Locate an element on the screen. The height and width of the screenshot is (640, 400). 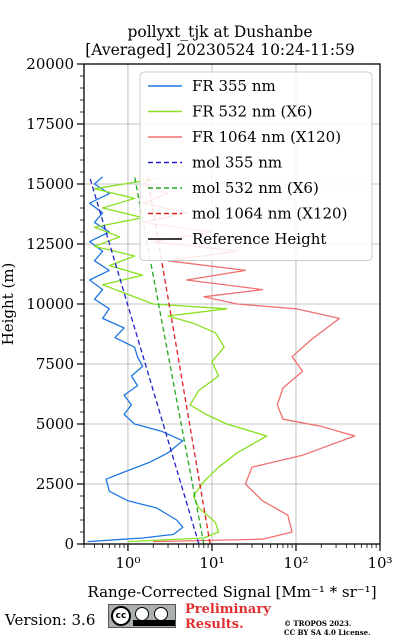
copyright-notice: © TROPOS 2023. CC BY SA 4.0 License. is located at coordinates (327, 628).